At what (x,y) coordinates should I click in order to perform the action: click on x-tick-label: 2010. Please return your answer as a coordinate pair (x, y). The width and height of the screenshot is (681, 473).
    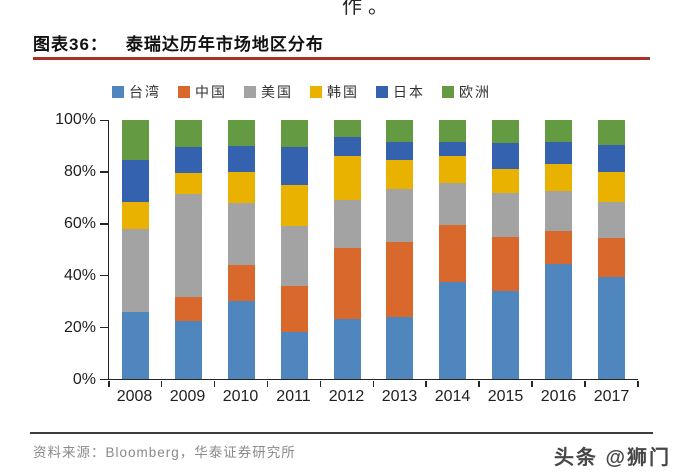
    Looking at the image, I should click on (240, 396).